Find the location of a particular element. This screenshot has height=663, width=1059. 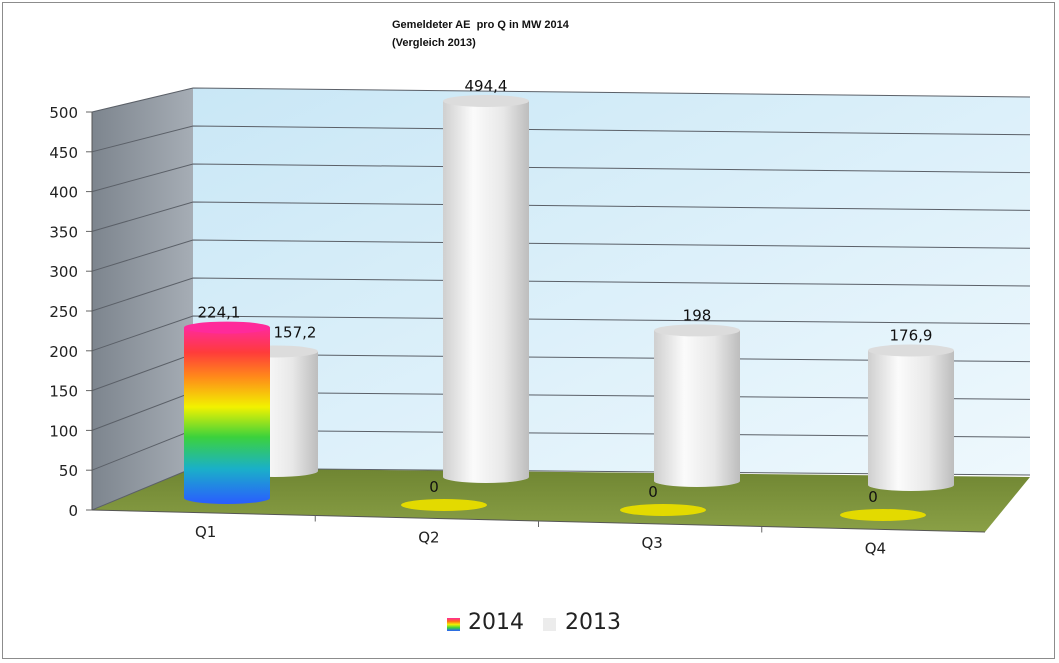

y-tick-label: 50 is located at coordinates (68, 471).